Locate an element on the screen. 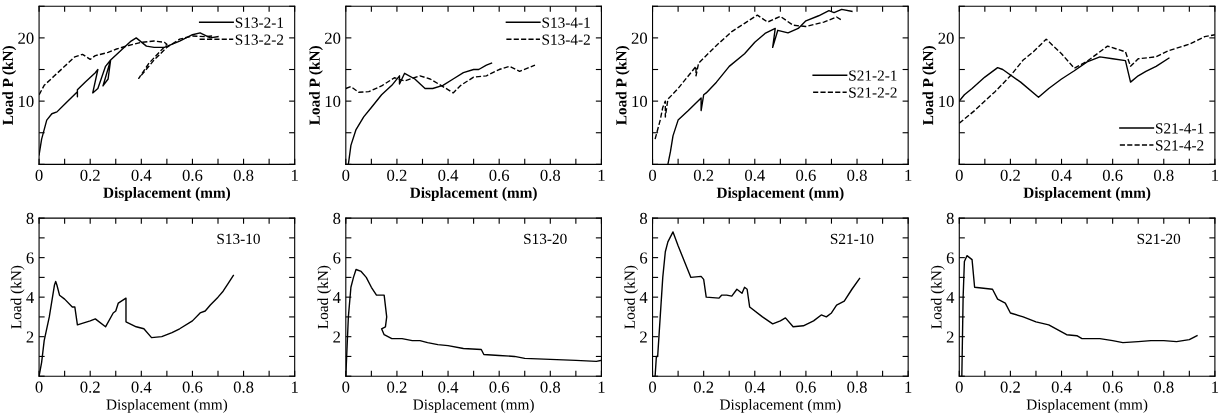 The width and height of the screenshot is (1221, 418). annotation: S13-20 is located at coordinates (545, 239).